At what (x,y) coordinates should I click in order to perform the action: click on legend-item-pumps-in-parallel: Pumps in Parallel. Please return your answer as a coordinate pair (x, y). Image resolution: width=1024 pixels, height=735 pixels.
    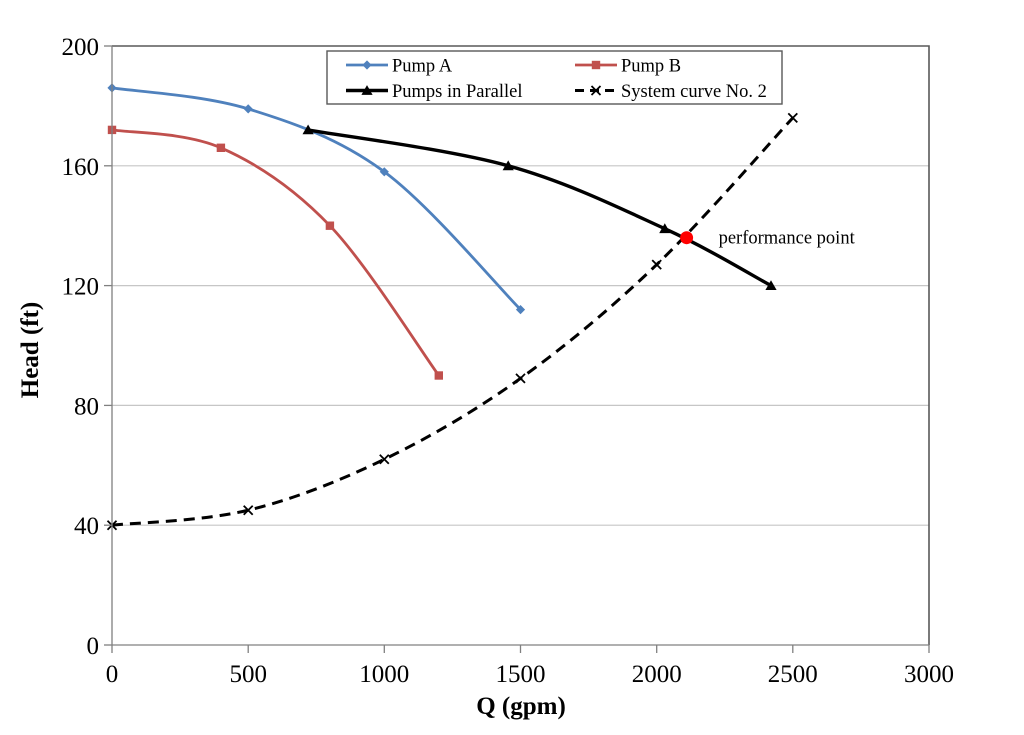
    Looking at the image, I should click on (434, 92).